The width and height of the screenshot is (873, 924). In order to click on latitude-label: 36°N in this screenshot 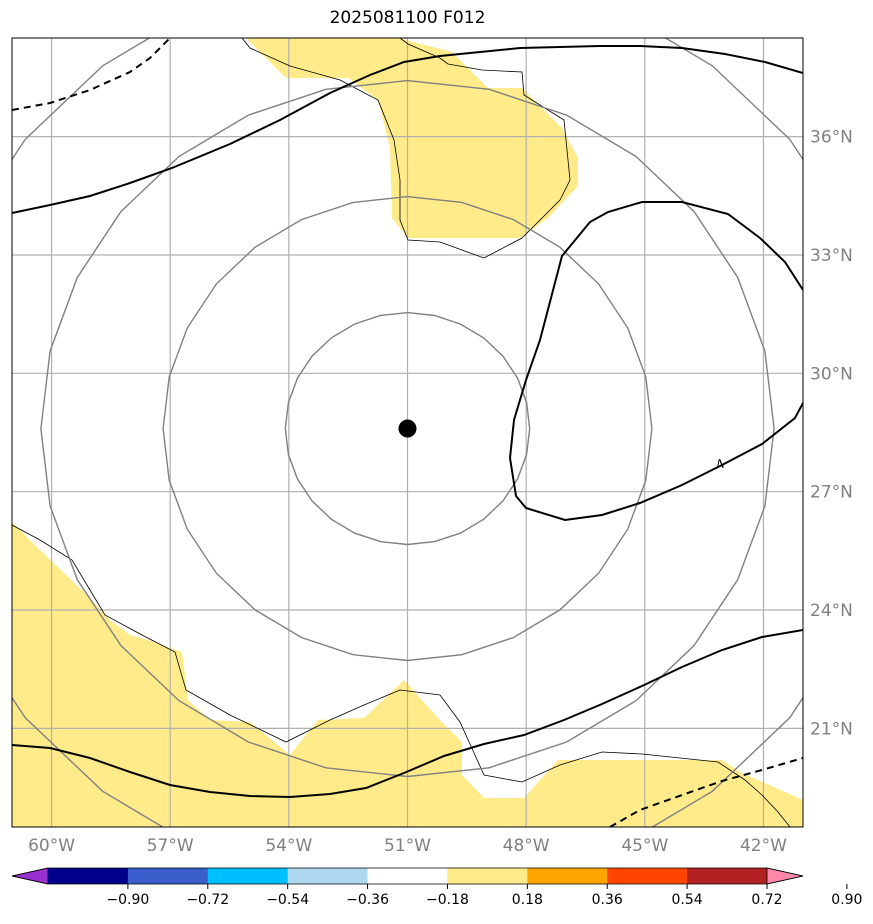, I will do `click(831, 138)`.